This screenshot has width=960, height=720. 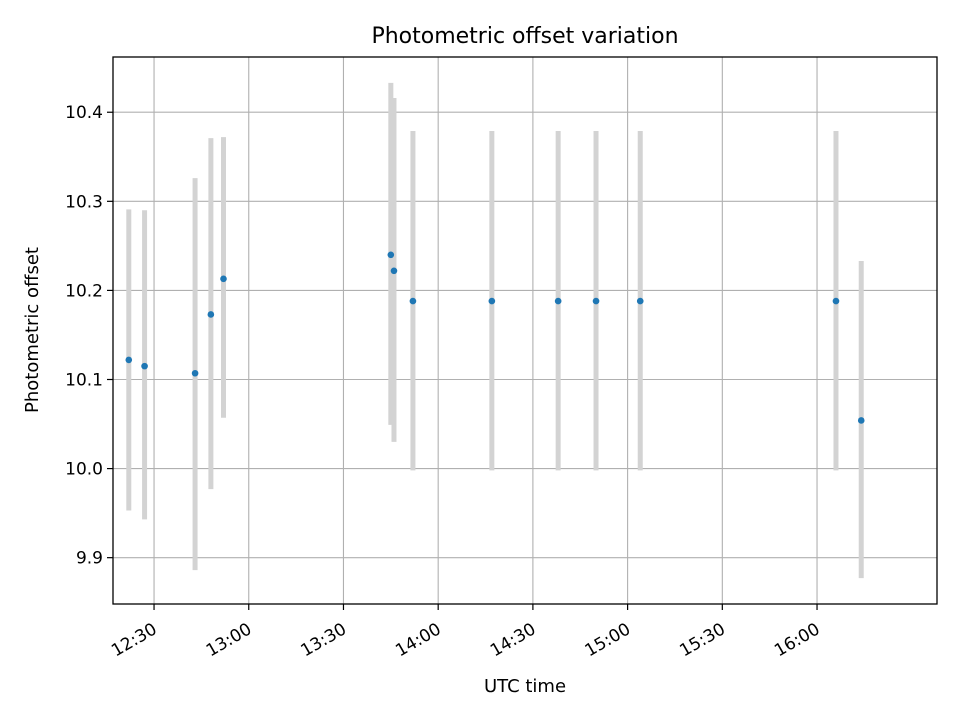 What do you see at coordinates (513, 640) in the screenshot?
I see `x-tick-label: 14:30` at bounding box center [513, 640].